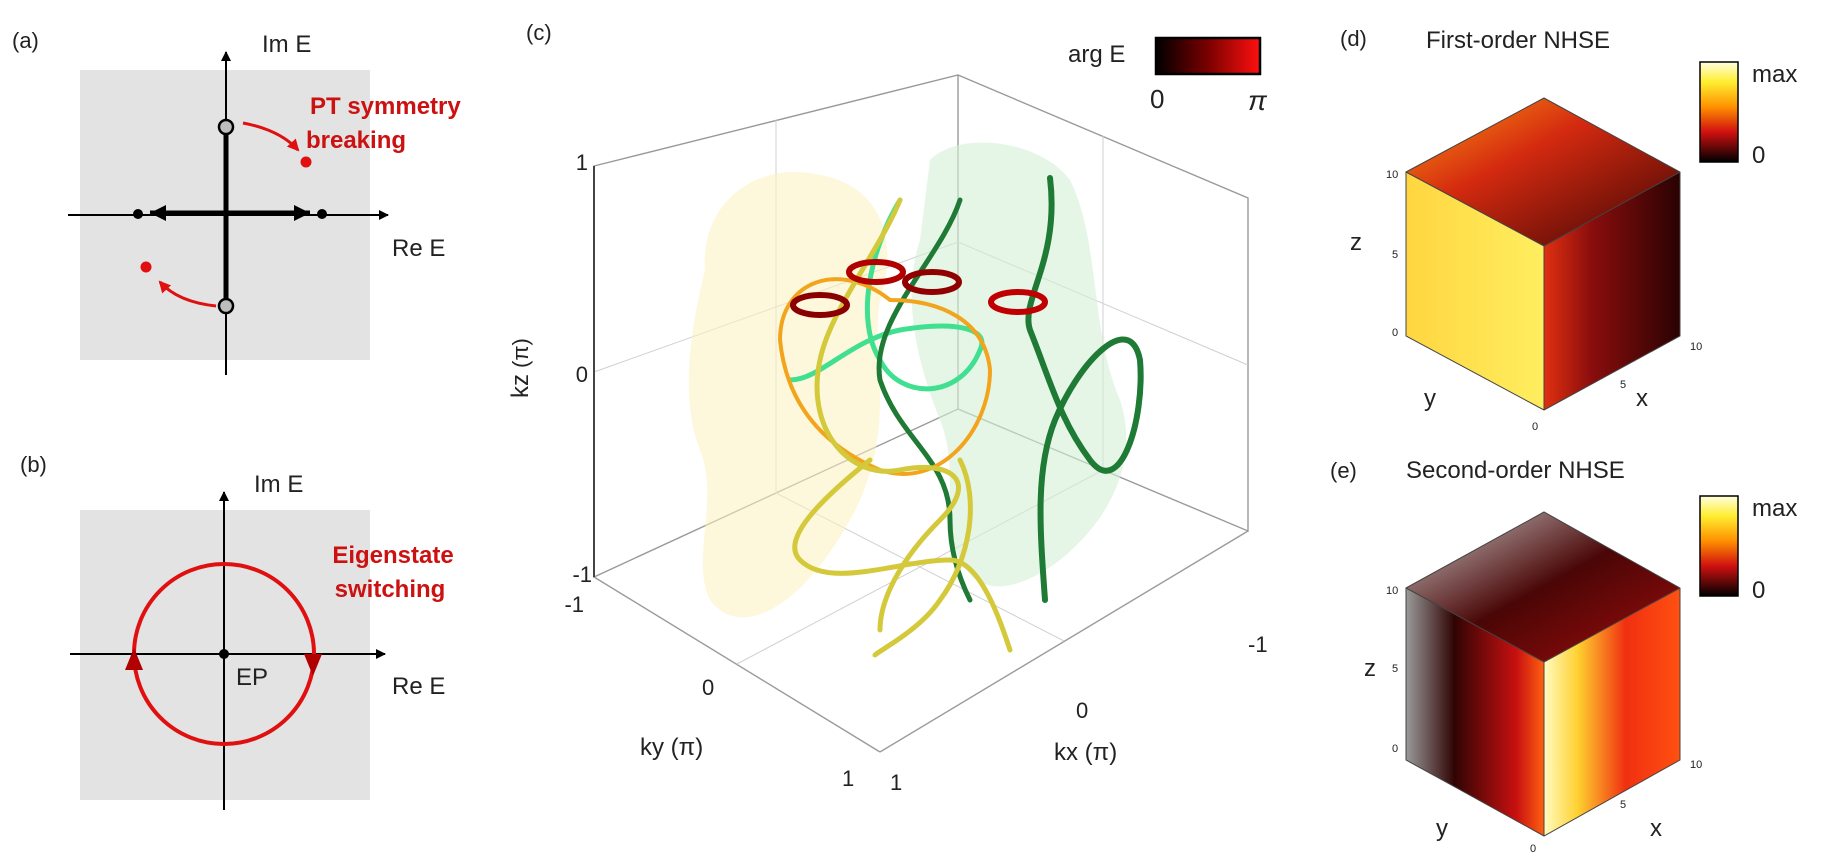  I want to click on mint-curve, so click(886, 294).